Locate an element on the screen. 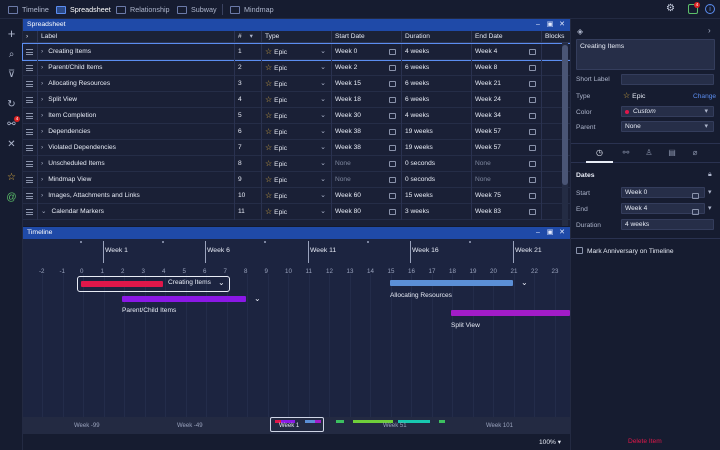  duration-cell: 3 weeks is located at coordinates (436, 212).